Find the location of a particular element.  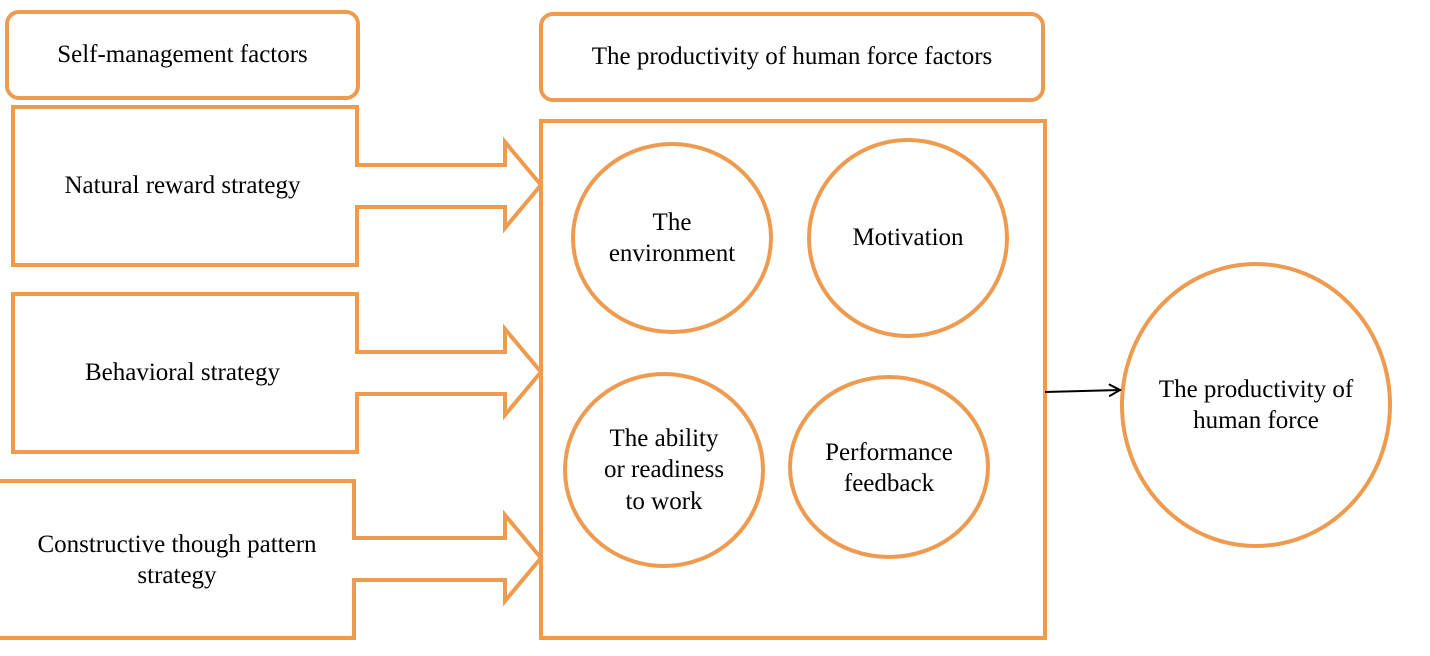

performance-feedback-label: Performance feedback is located at coordinates (889, 467).